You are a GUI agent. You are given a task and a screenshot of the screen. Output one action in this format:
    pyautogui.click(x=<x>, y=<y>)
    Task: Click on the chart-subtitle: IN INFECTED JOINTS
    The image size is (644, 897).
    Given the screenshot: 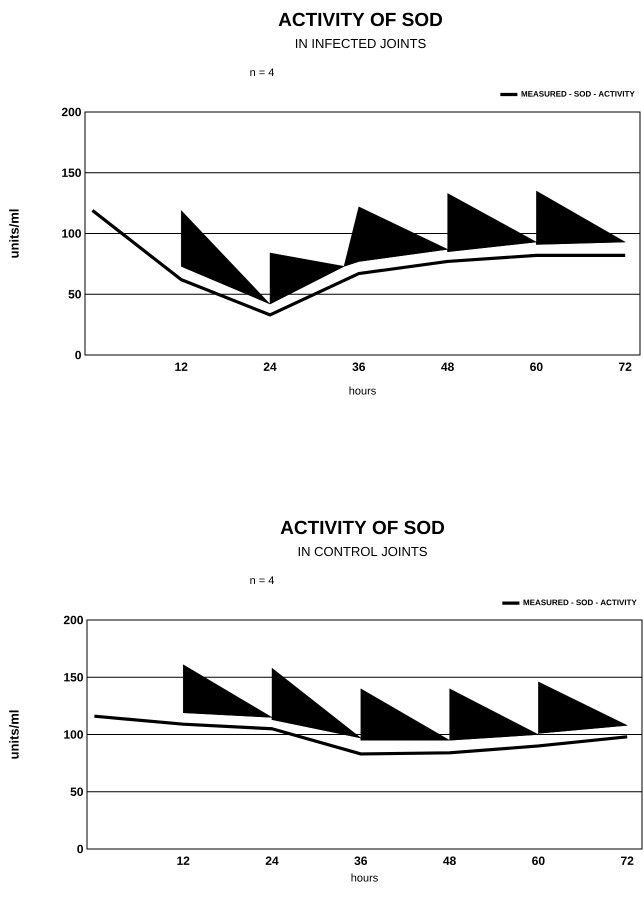 What is the action you would take?
    pyautogui.click(x=361, y=43)
    